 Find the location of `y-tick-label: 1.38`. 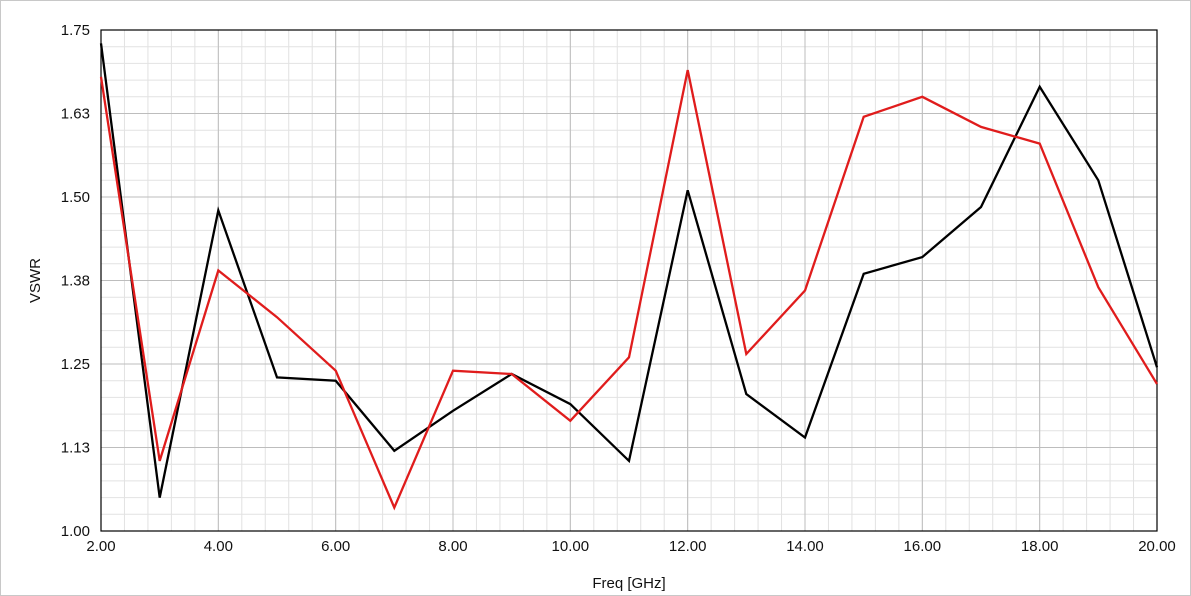

y-tick-label: 1.38 is located at coordinates (75, 281).